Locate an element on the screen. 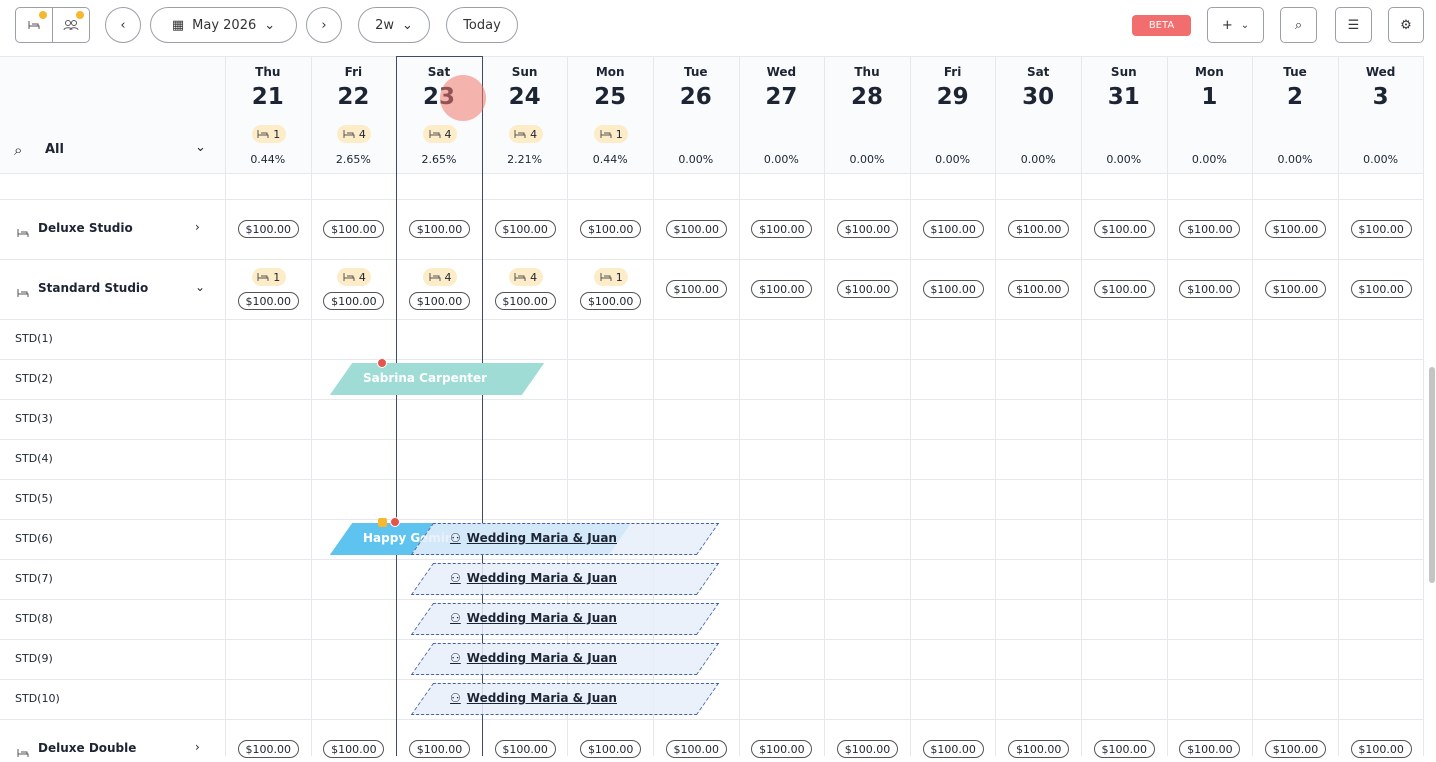 The height and width of the screenshot is (762, 1436). settings-button: ⚙ is located at coordinates (1406, 25).